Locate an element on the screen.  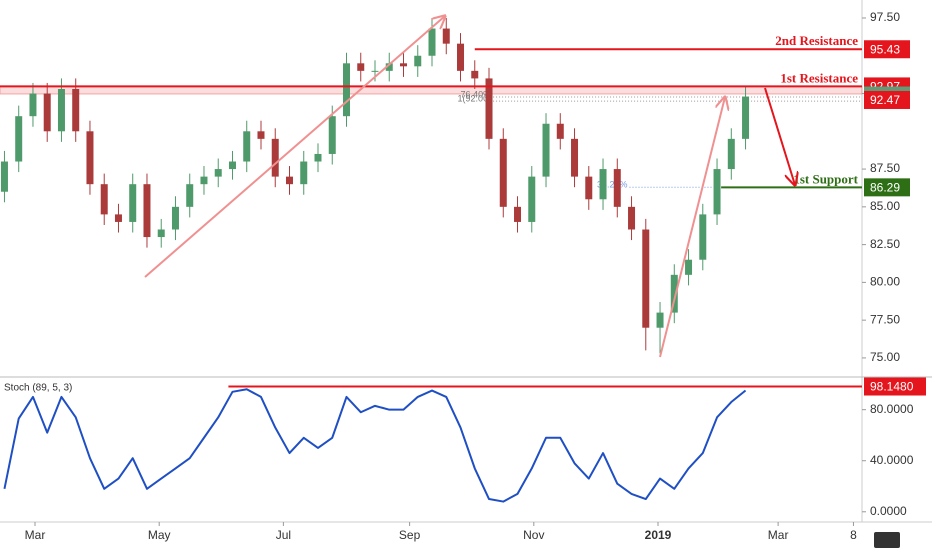
x-tick-label: Jul is located at coordinates (283, 535).